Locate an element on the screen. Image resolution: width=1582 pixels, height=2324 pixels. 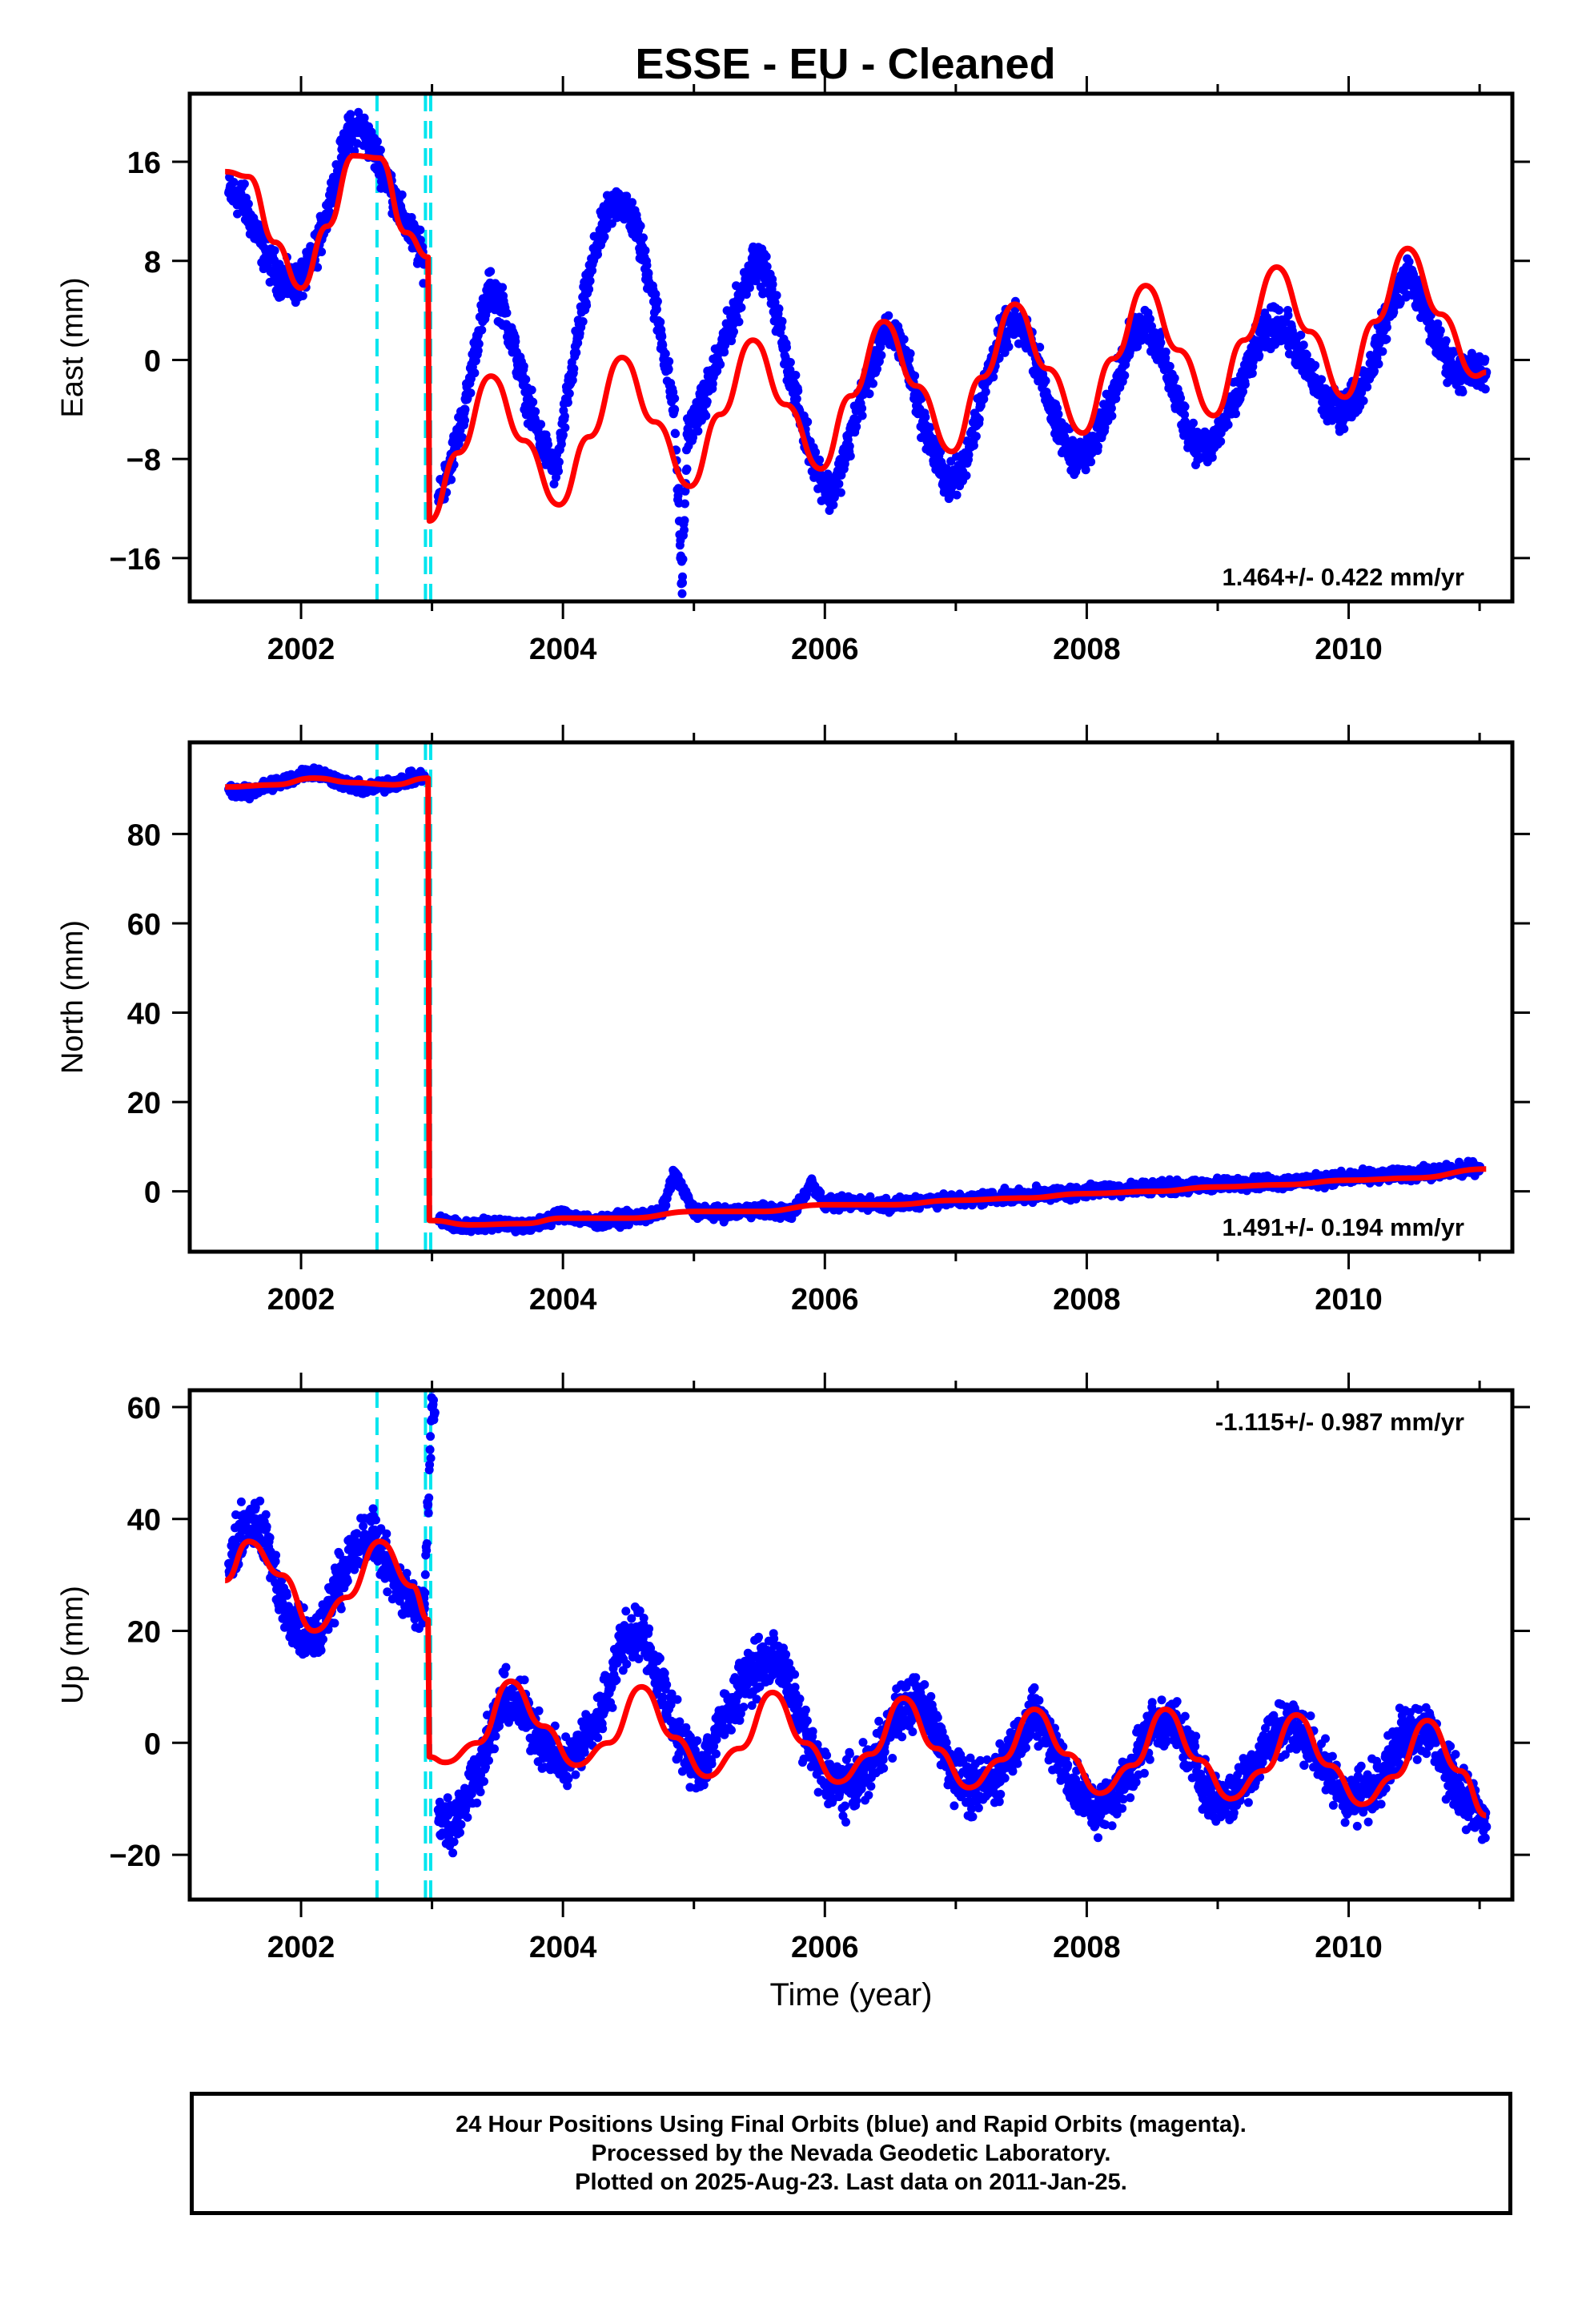
figure-title: ESSE - EU - Cleaned is located at coordinates (845, 64).